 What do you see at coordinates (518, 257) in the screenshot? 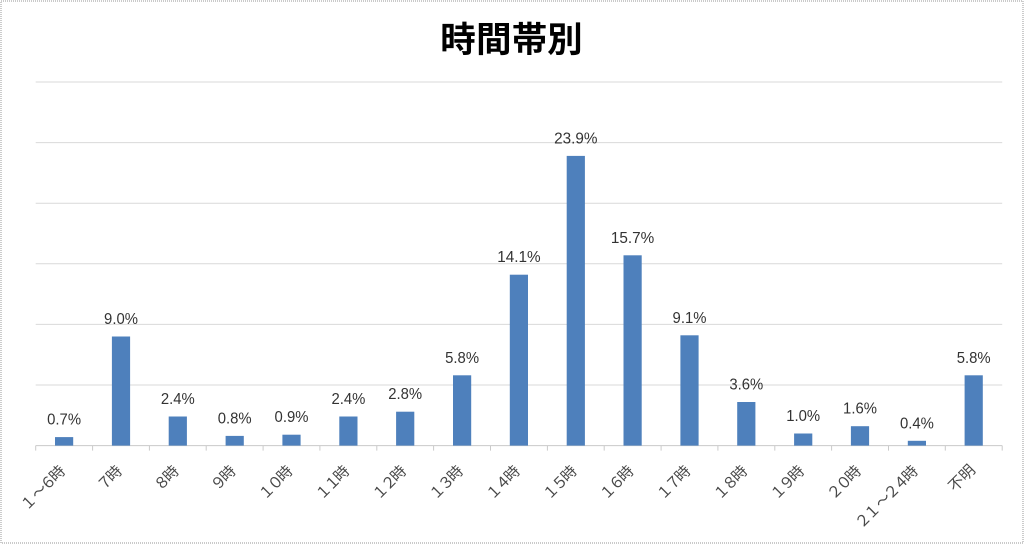
I see `svg-text: 14.1%` at bounding box center [518, 257].